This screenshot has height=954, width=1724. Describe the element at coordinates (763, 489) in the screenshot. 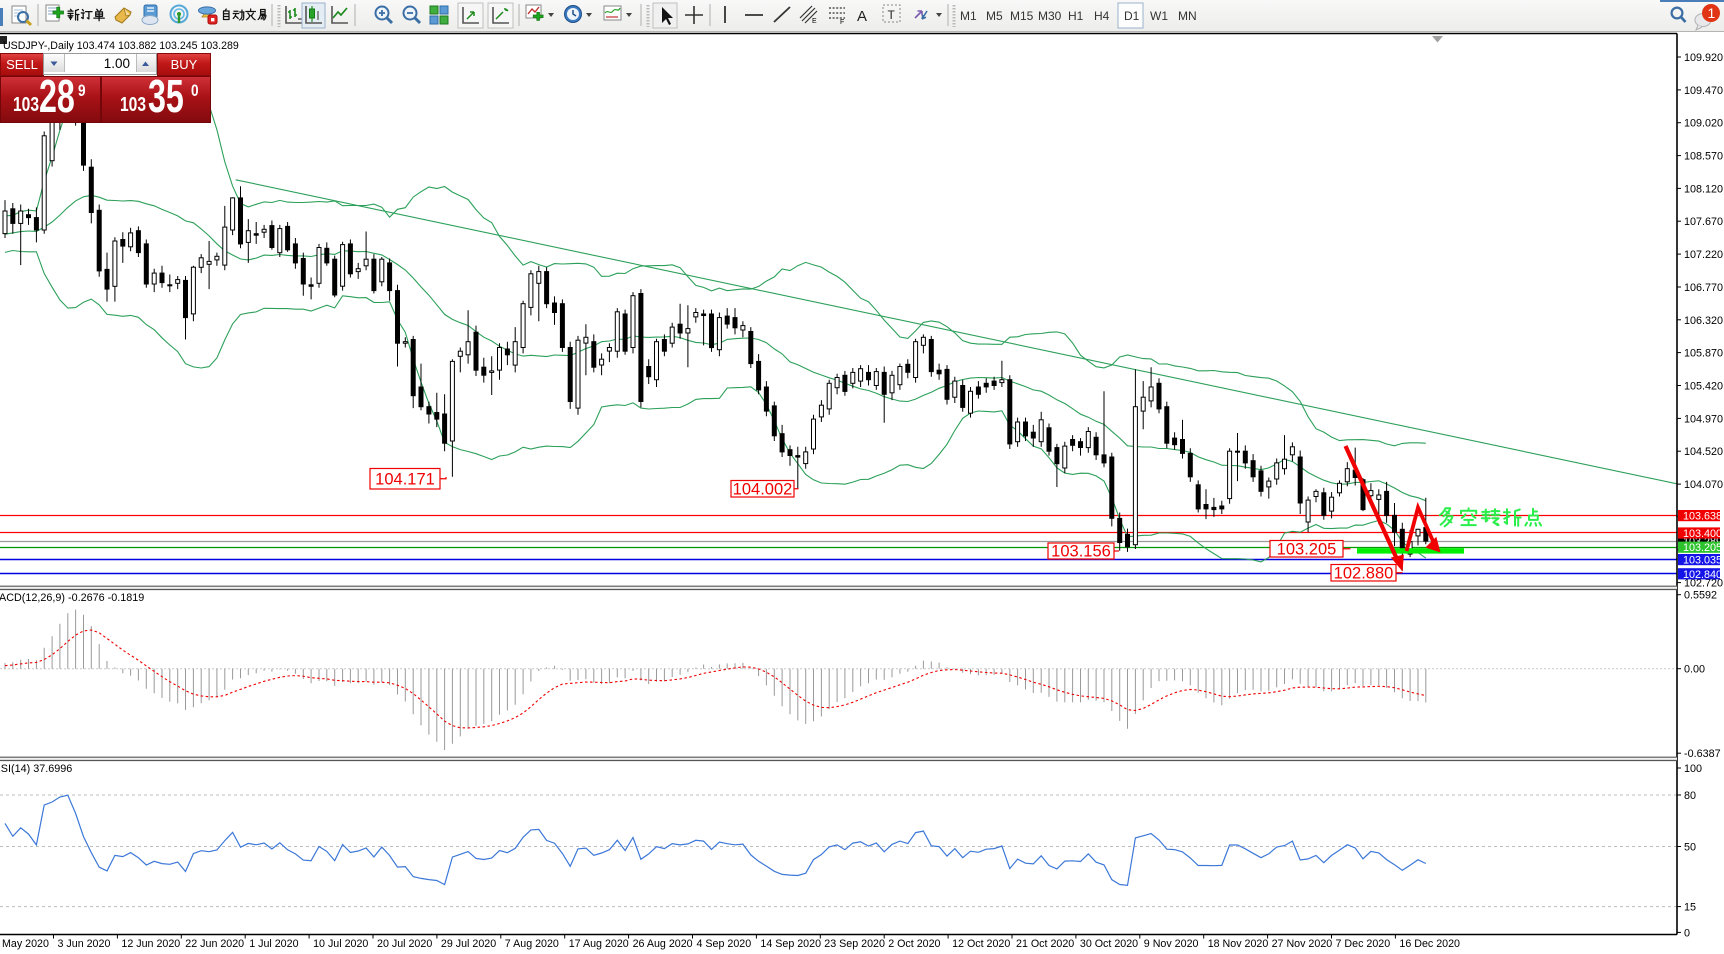

I see `svg-text: 104.002` at that location.